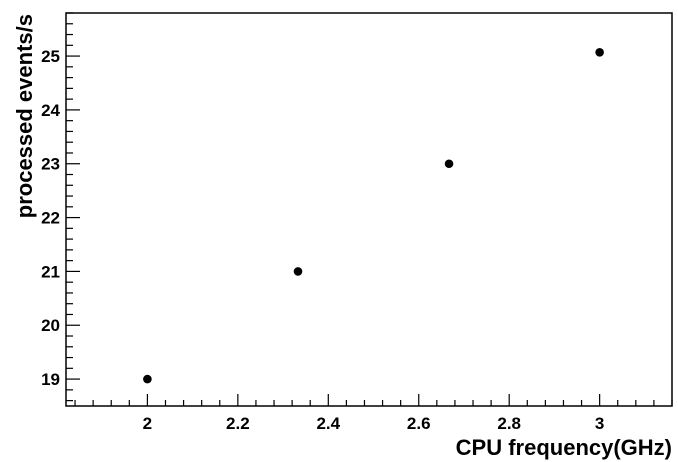 This screenshot has height=462, width=678. What do you see at coordinates (238, 423) in the screenshot?
I see `x-tick-label: 2.2` at bounding box center [238, 423].